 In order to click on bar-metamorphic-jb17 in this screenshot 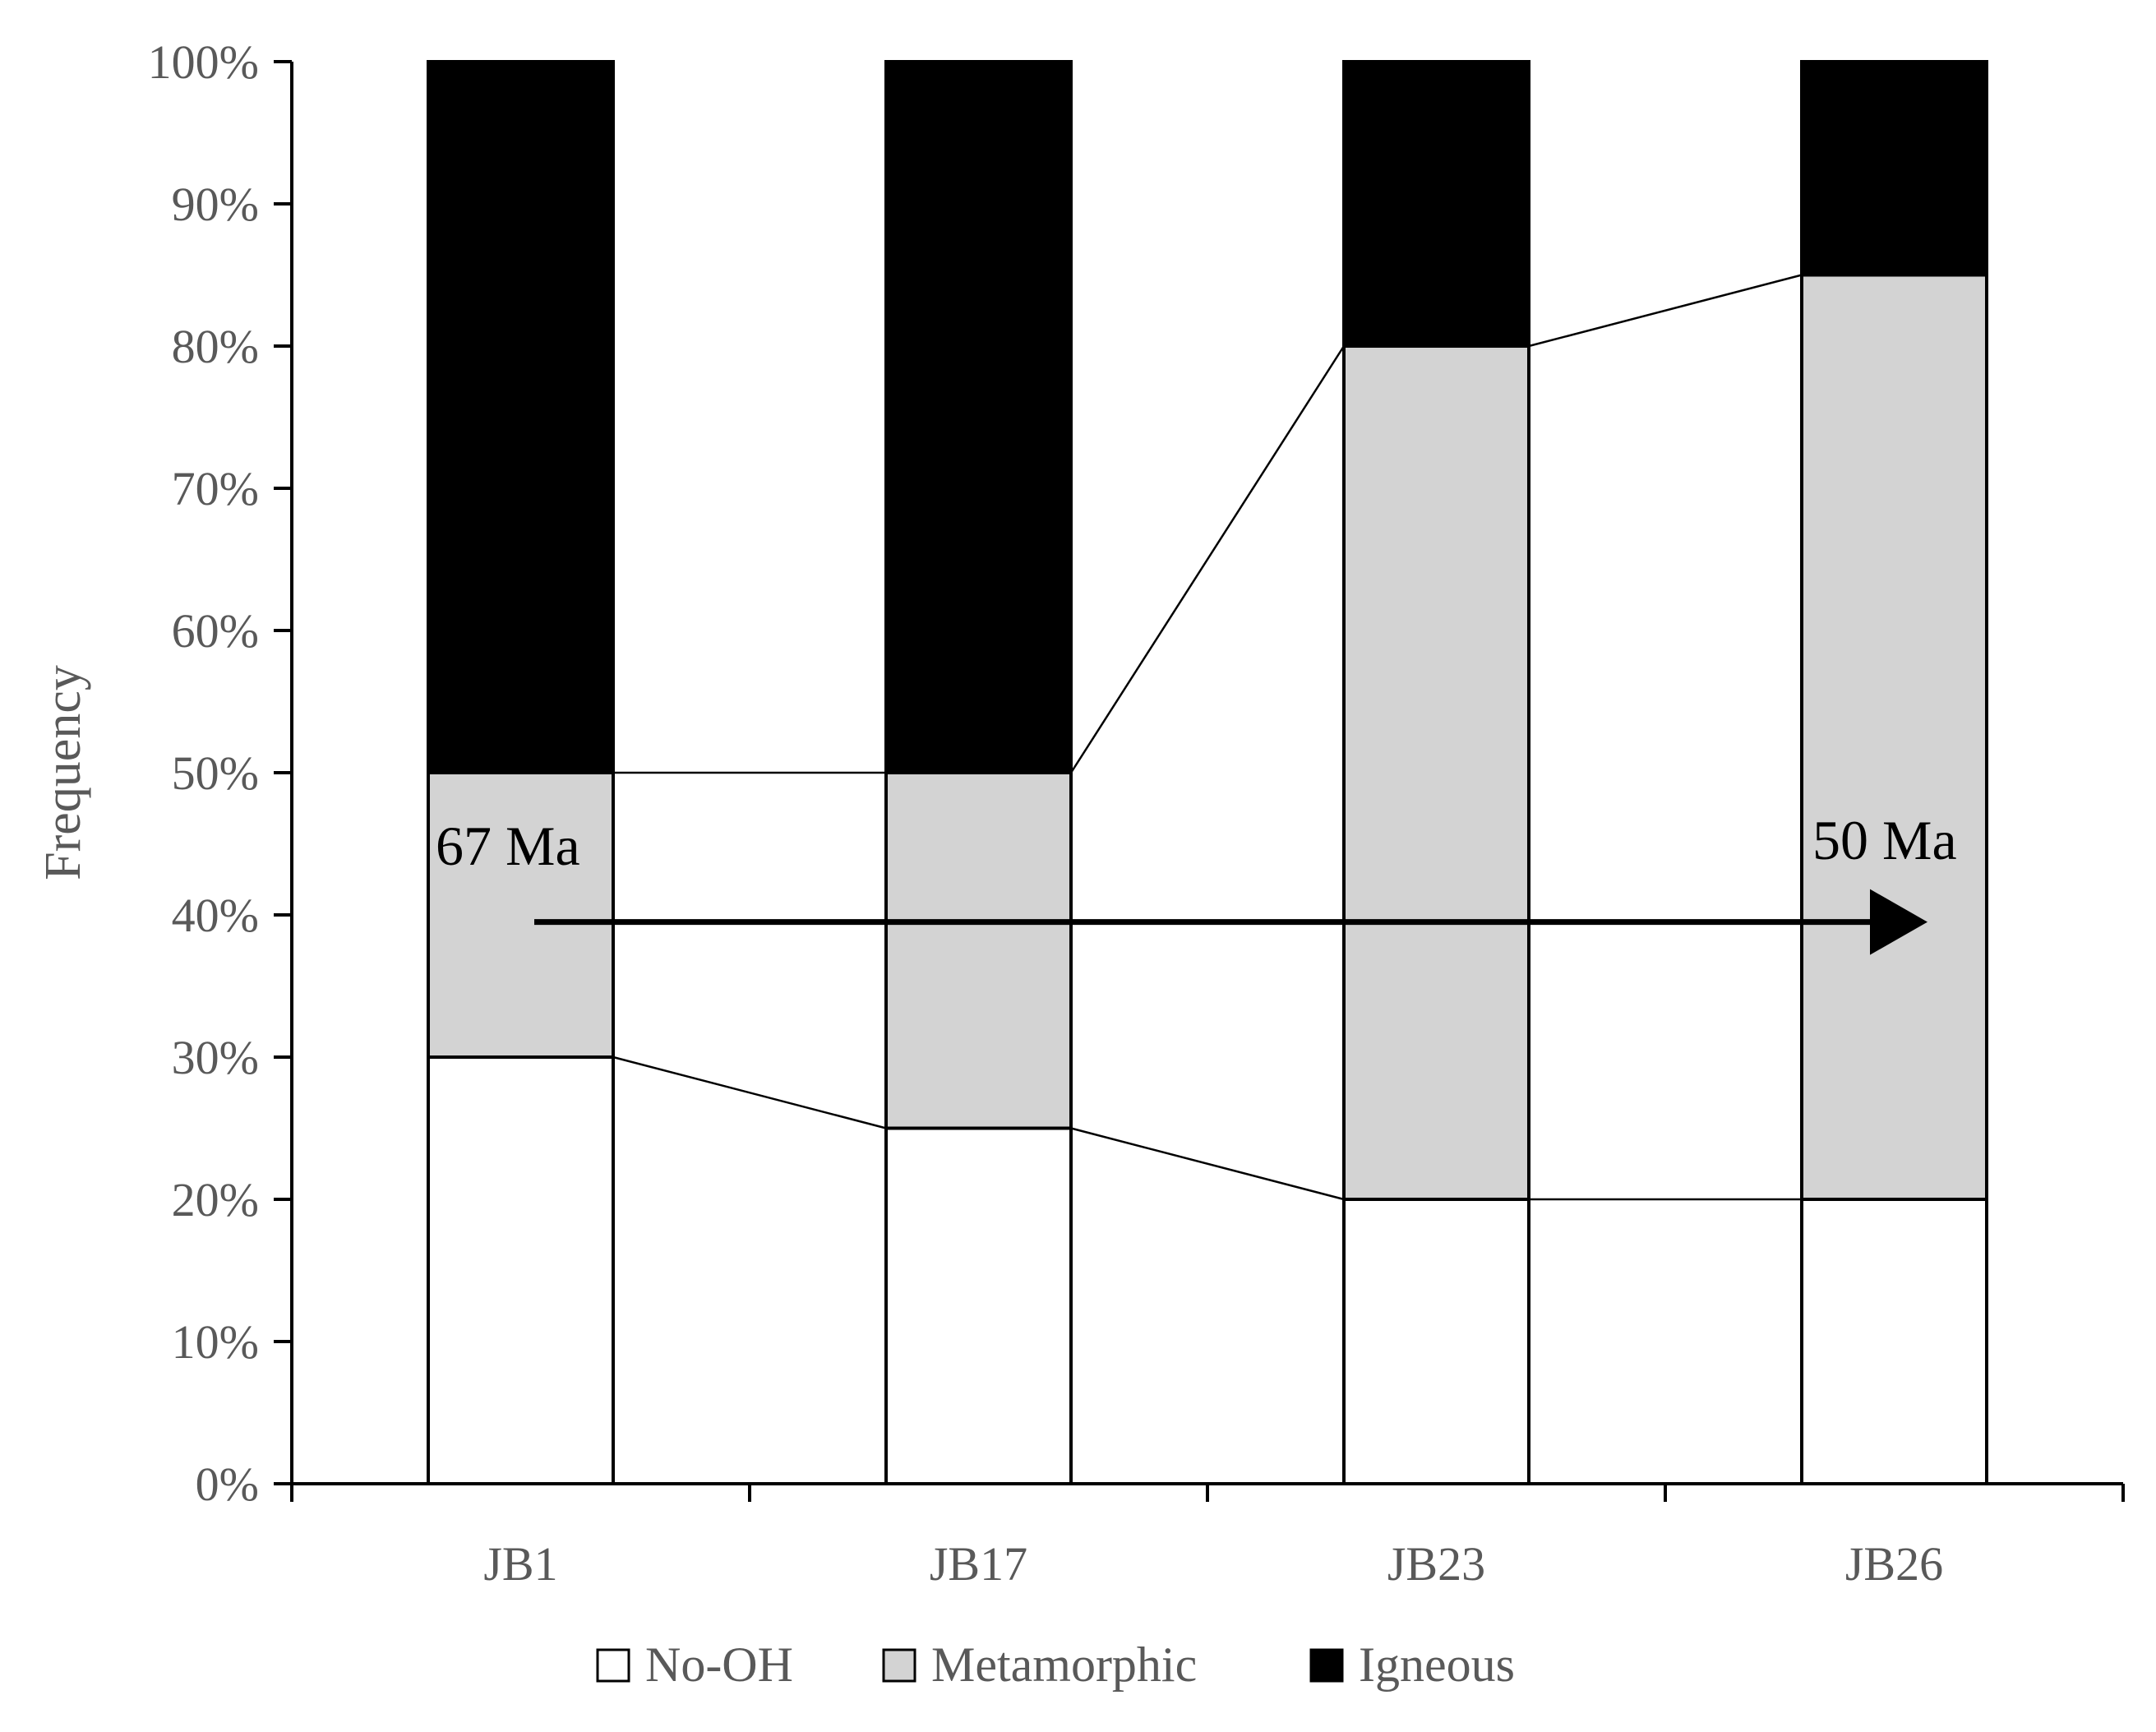, I will do `click(979, 950)`.